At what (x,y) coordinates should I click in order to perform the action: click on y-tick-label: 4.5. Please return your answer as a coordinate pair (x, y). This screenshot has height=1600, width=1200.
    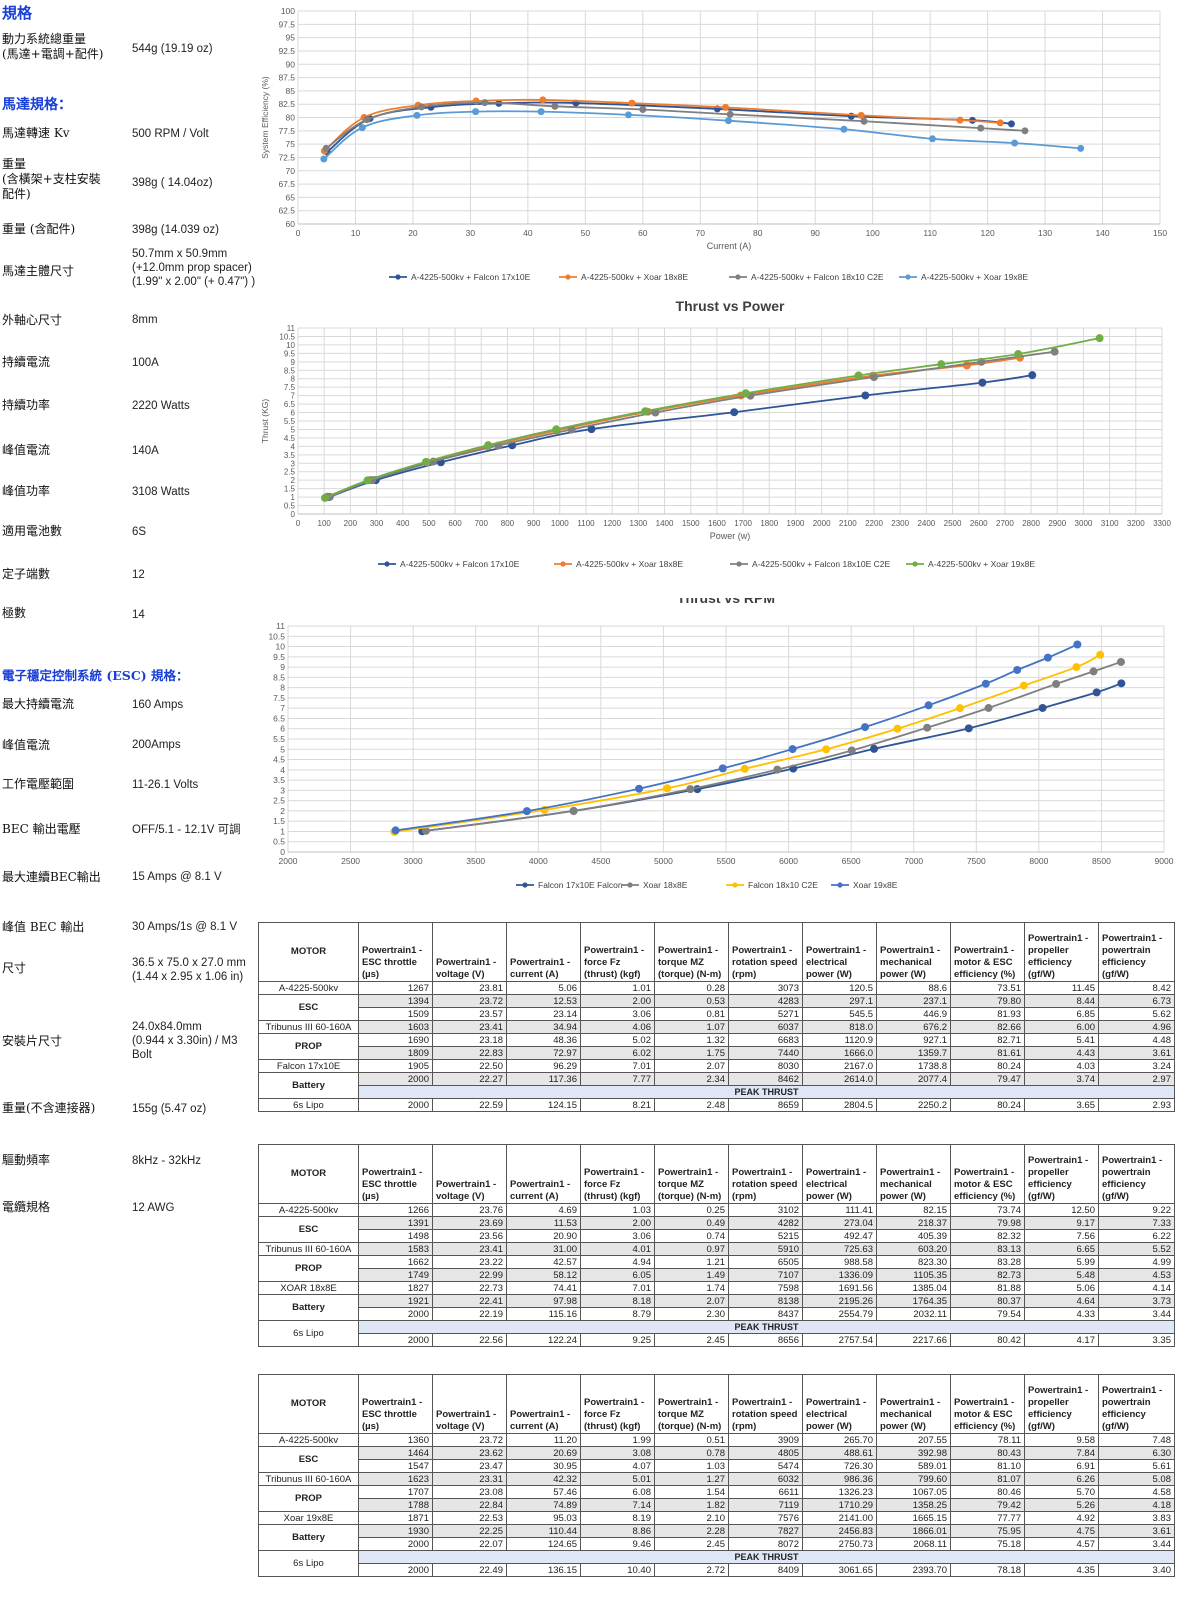
    Looking at the image, I should click on (290, 438).